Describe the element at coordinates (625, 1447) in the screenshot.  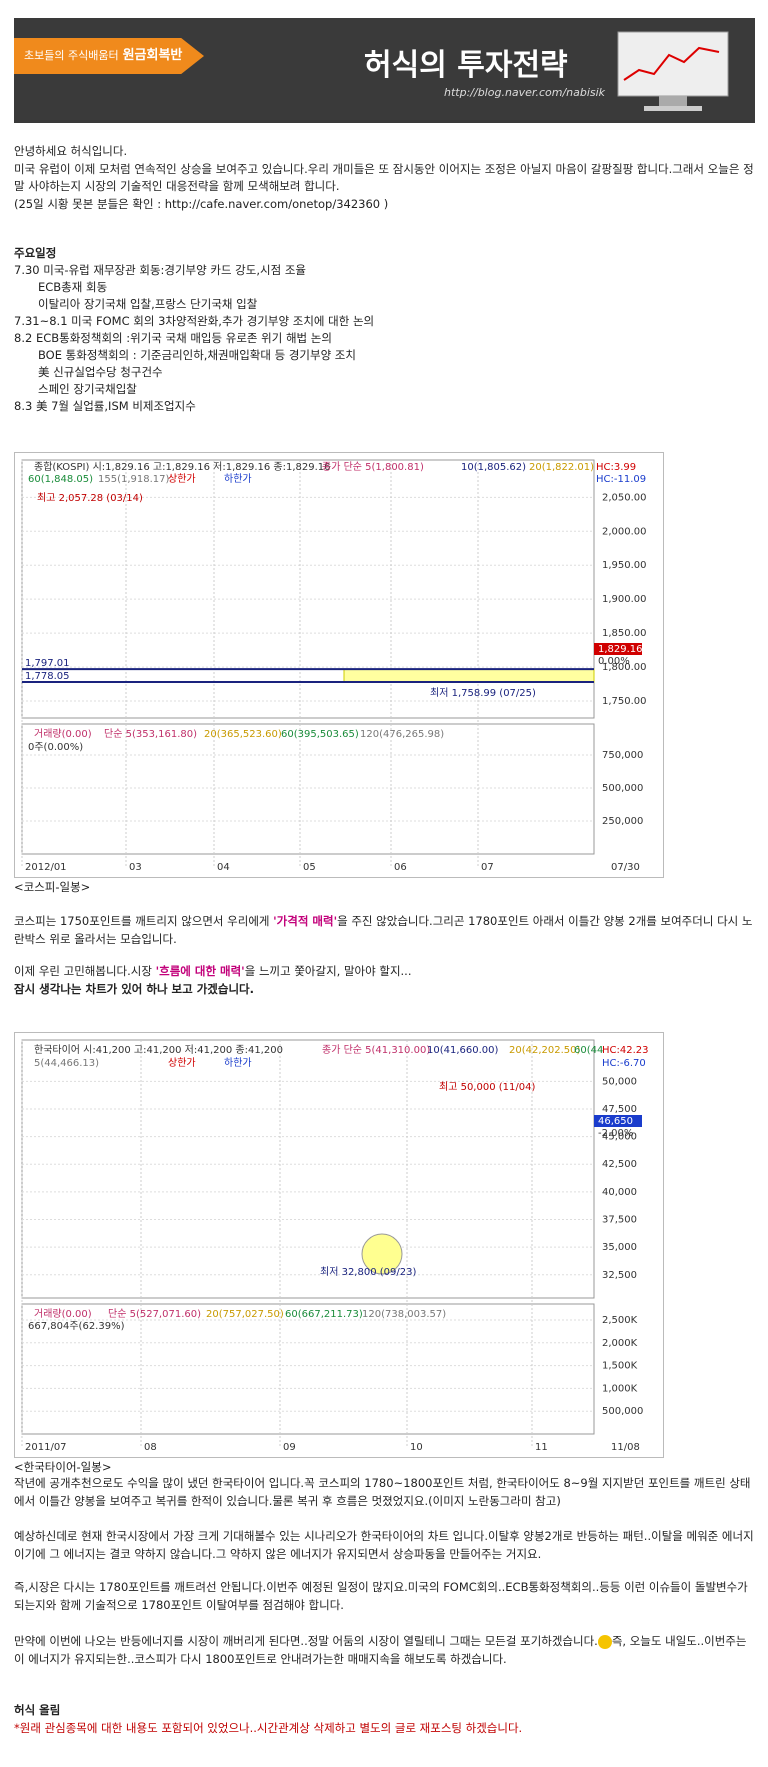
I see `x-tick-label: 11/08` at that location.